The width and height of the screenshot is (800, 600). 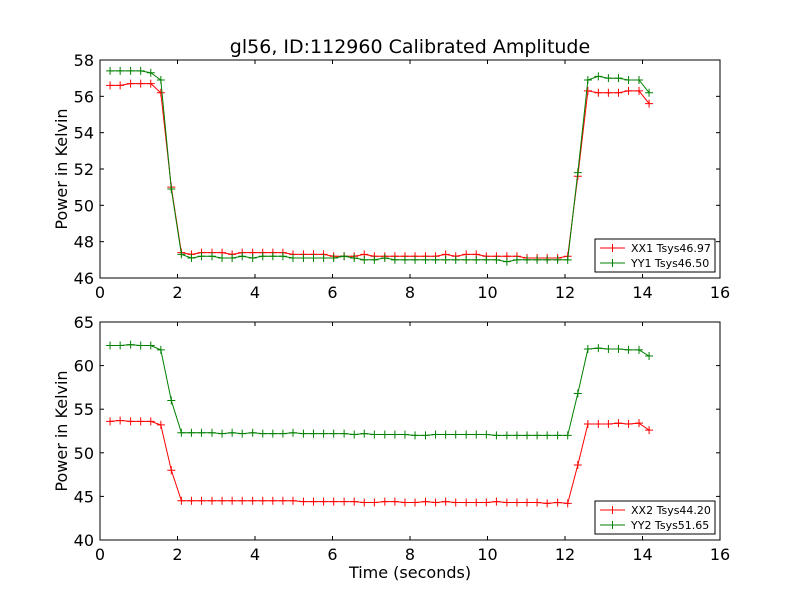 What do you see at coordinates (410, 292) in the screenshot?
I see `x-tick-label: 8` at bounding box center [410, 292].